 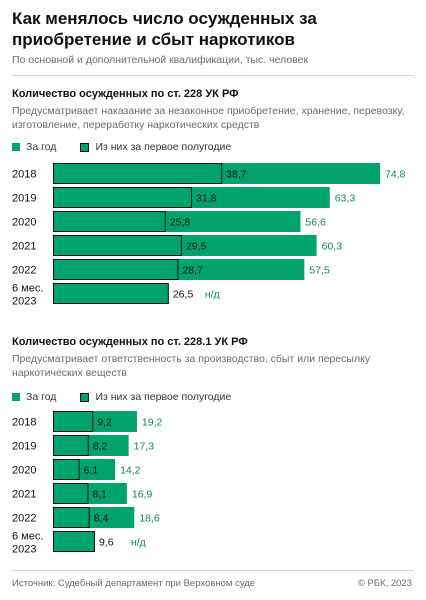 I want to click on half-year-value-label: 8,4, so click(x=101, y=519).